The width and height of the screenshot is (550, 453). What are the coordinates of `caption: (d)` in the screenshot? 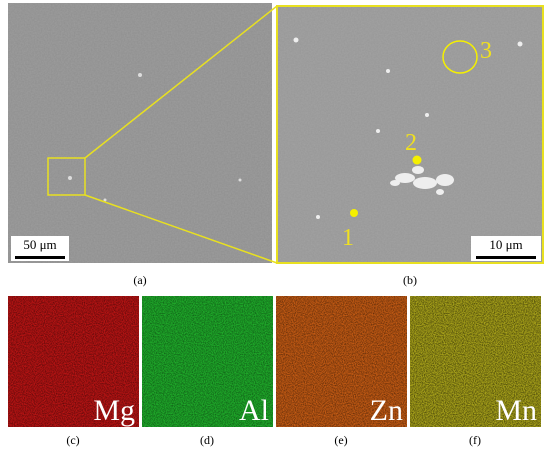 It's located at (207, 440).